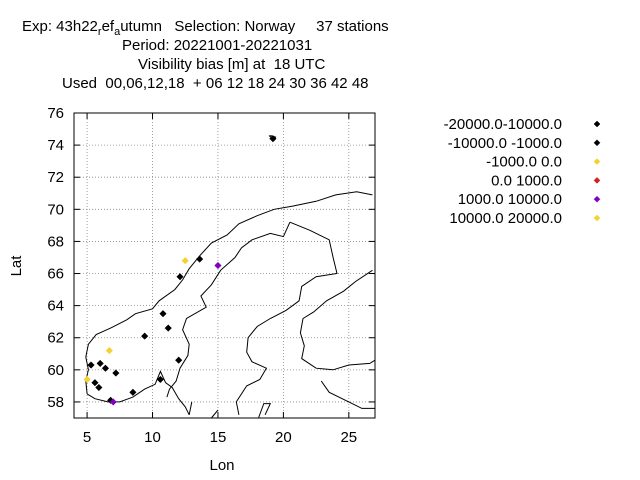  I want to click on x-tick-label: 5, so click(87, 437).